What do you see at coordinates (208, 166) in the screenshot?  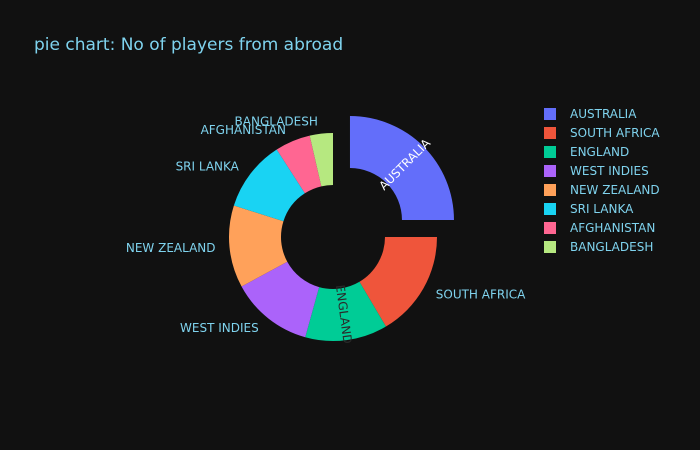 I see `slice-label-sri-lanka: SRI LANKA` at bounding box center [208, 166].